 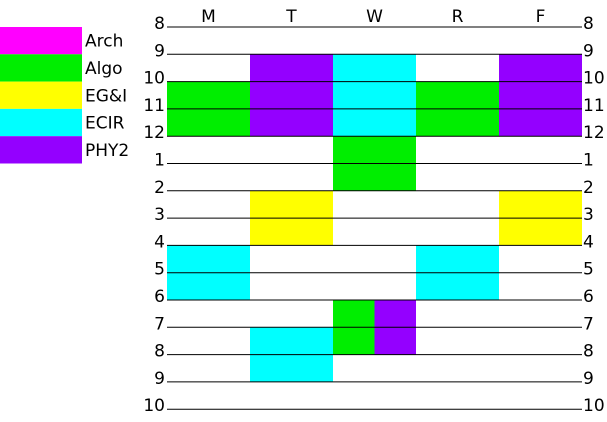 I want to click on hour-label-left: 5, so click(x=159, y=270).